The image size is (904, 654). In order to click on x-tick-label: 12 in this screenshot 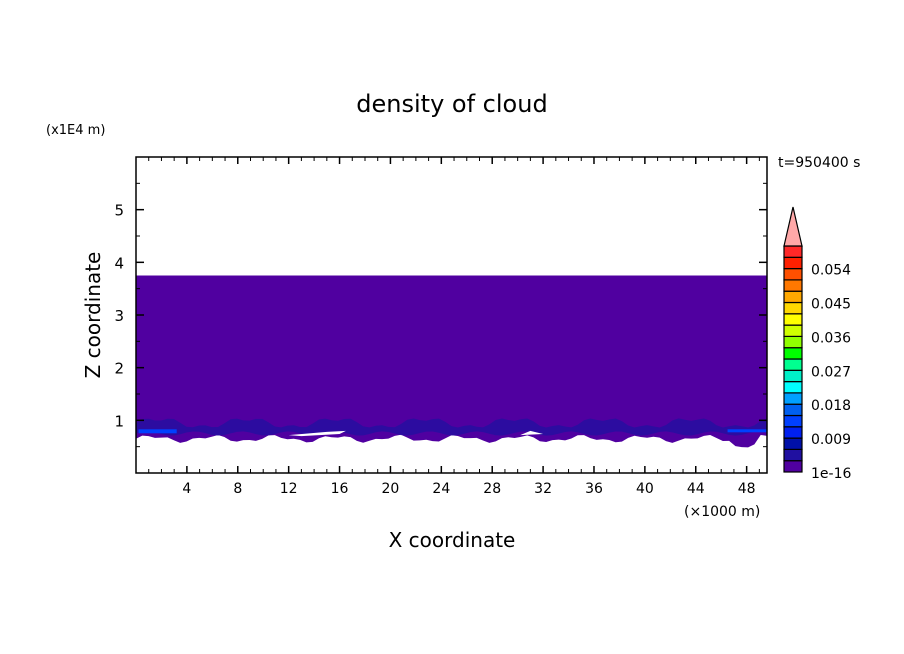, I will do `click(289, 489)`.